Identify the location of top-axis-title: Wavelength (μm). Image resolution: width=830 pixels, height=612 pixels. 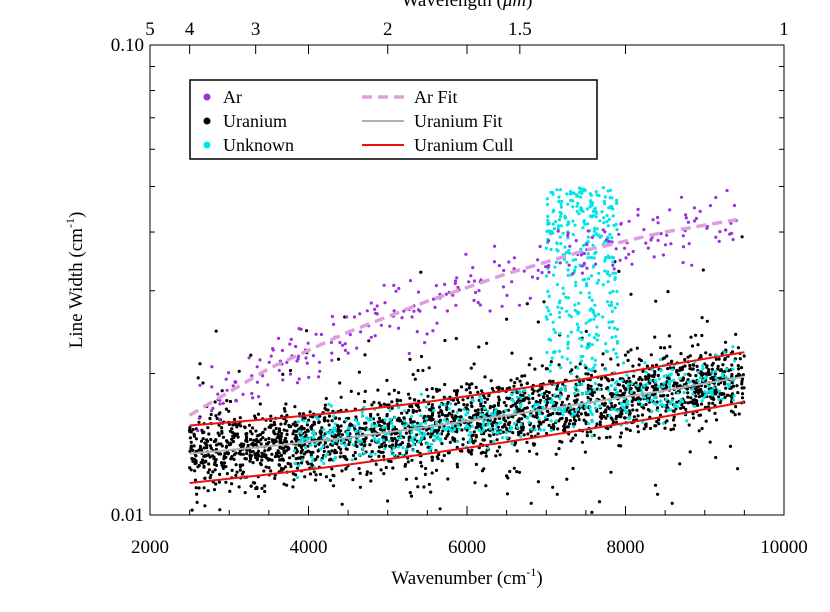
(467, 5).